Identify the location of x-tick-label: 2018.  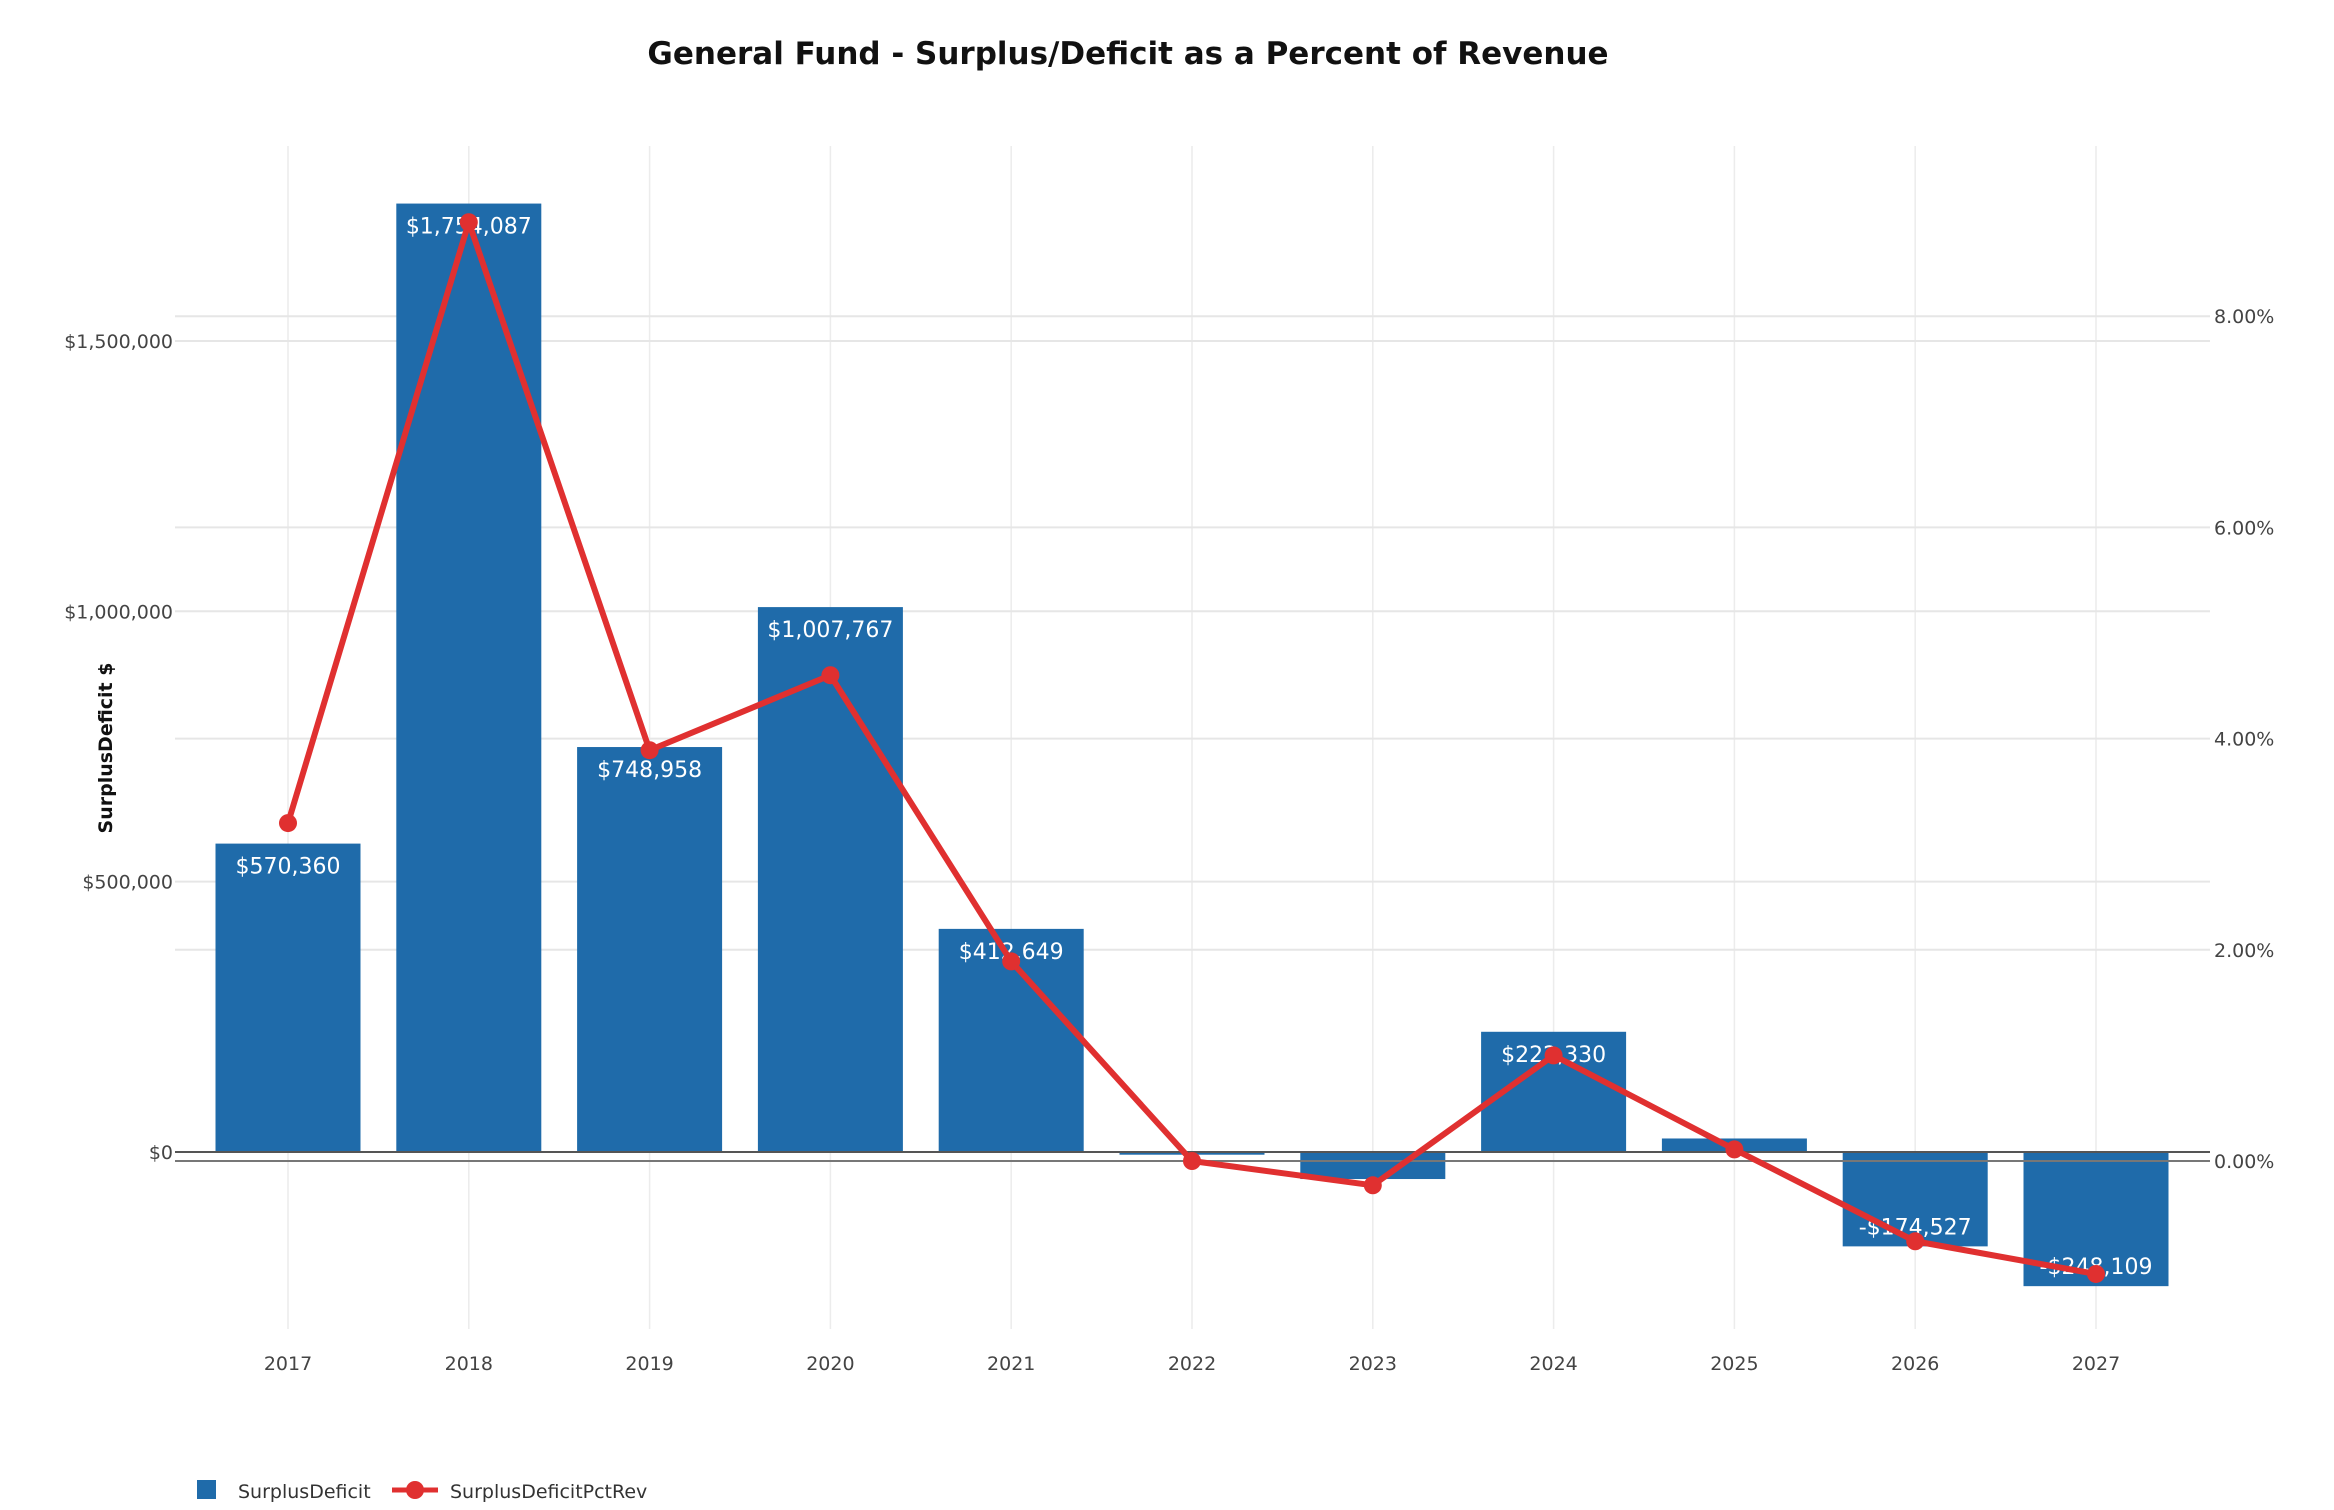
(469, 1364).